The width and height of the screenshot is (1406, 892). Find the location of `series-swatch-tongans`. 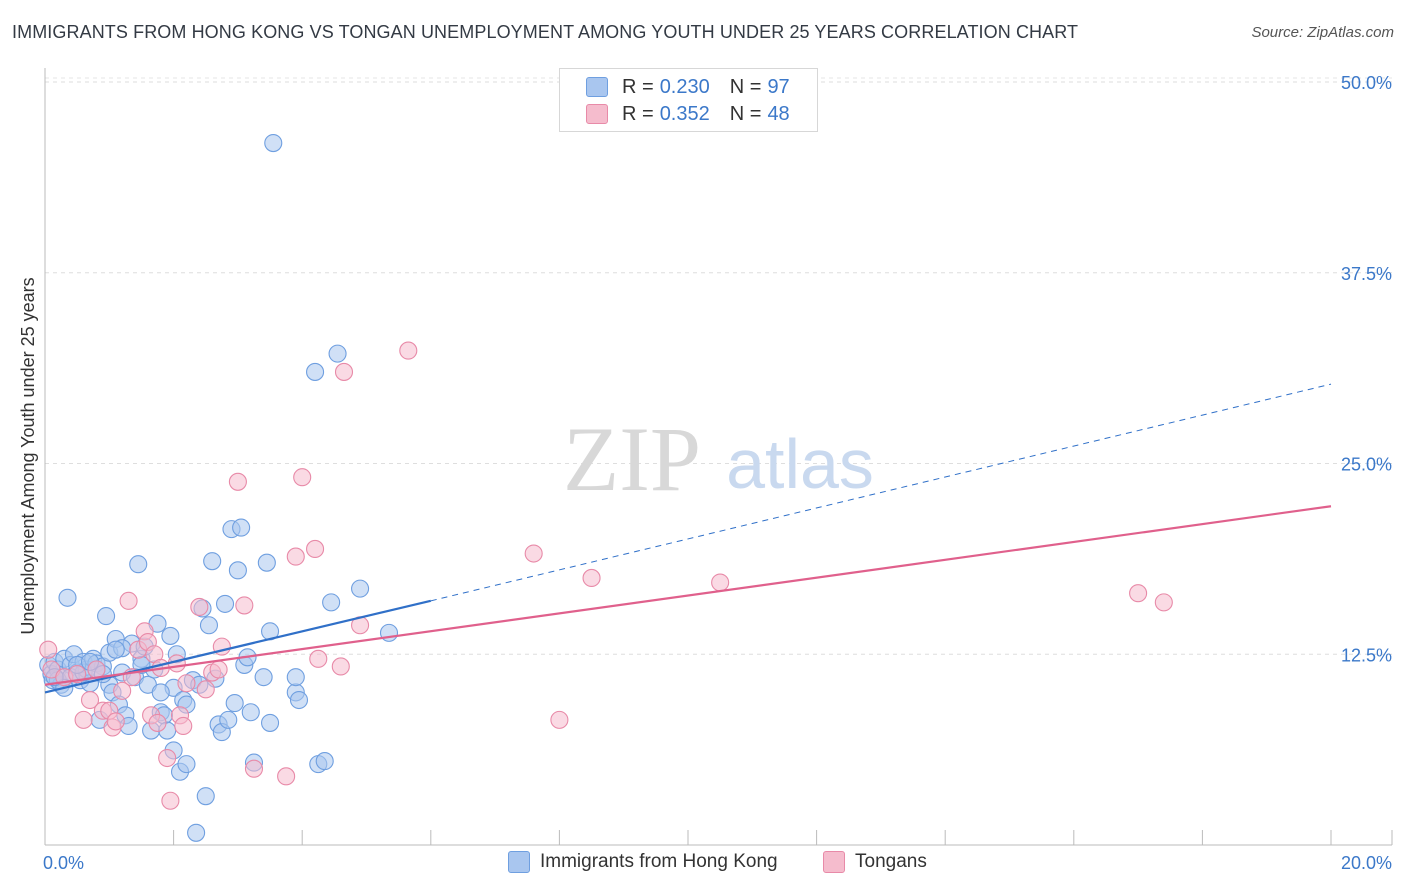

series-swatch-tongans is located at coordinates (834, 862).